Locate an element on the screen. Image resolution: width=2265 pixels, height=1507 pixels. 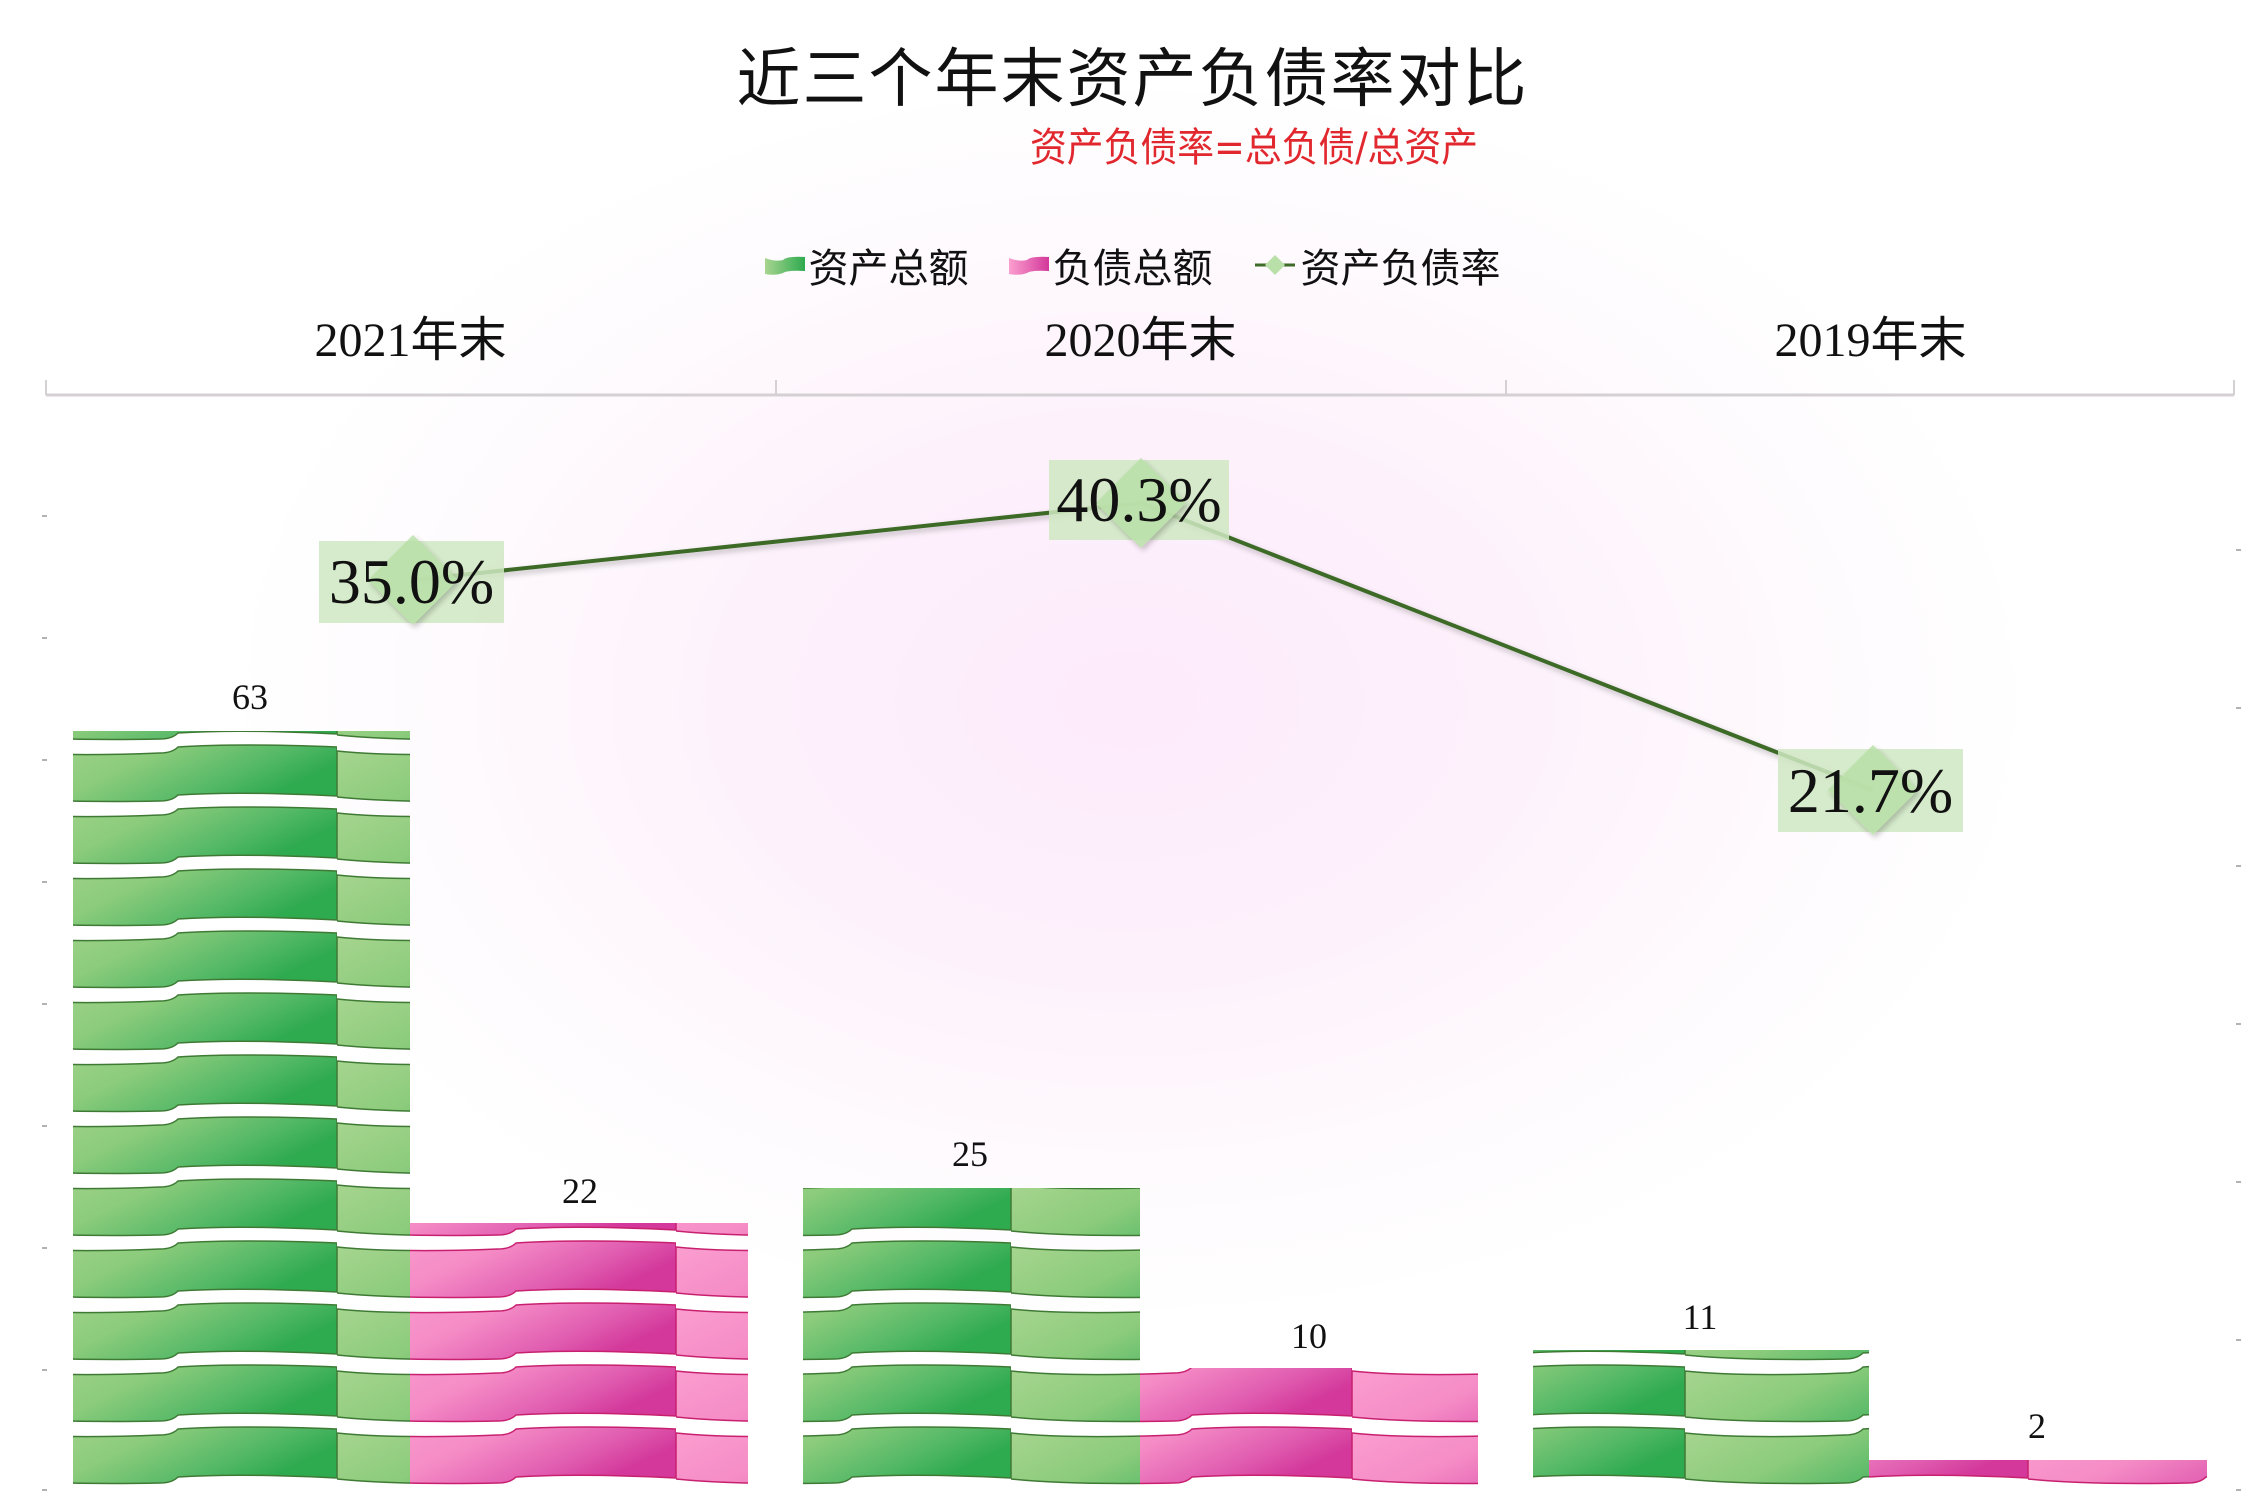
ratio-label-2021: 35.0% is located at coordinates (411, 581).